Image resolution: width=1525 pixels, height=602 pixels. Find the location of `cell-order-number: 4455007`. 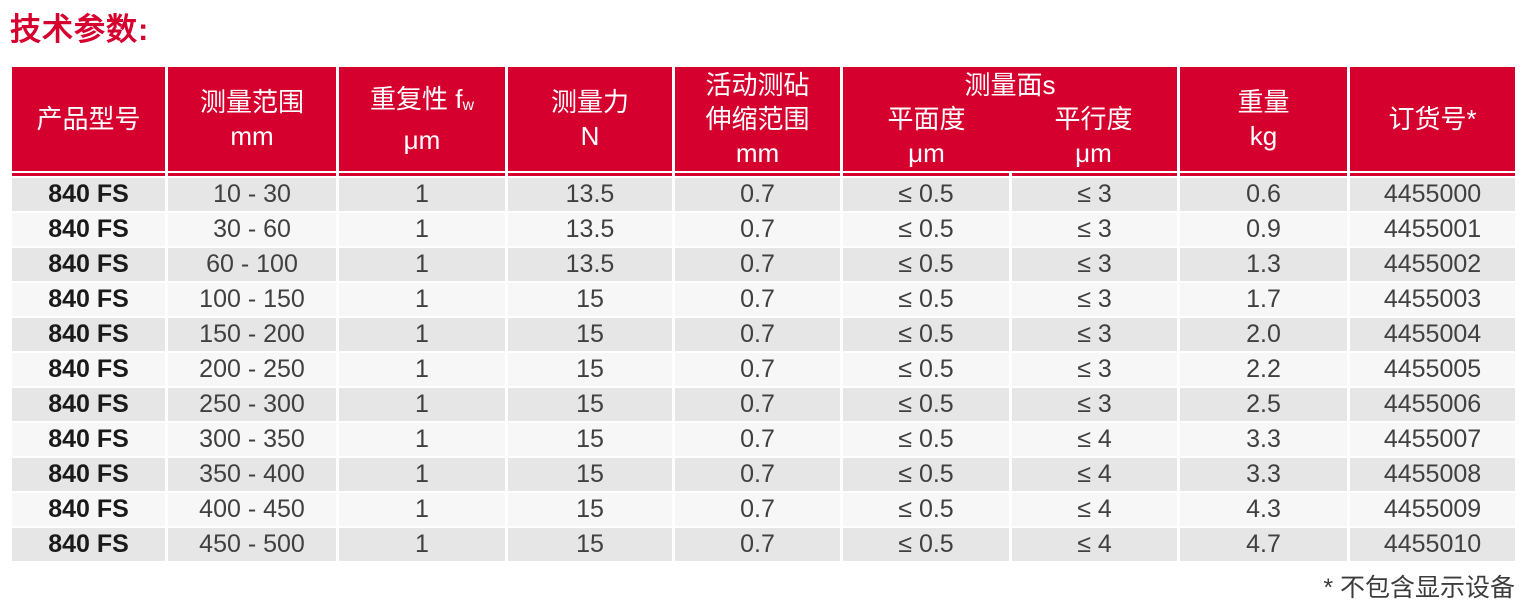

cell-order-number: 4455007 is located at coordinates (1432, 439).